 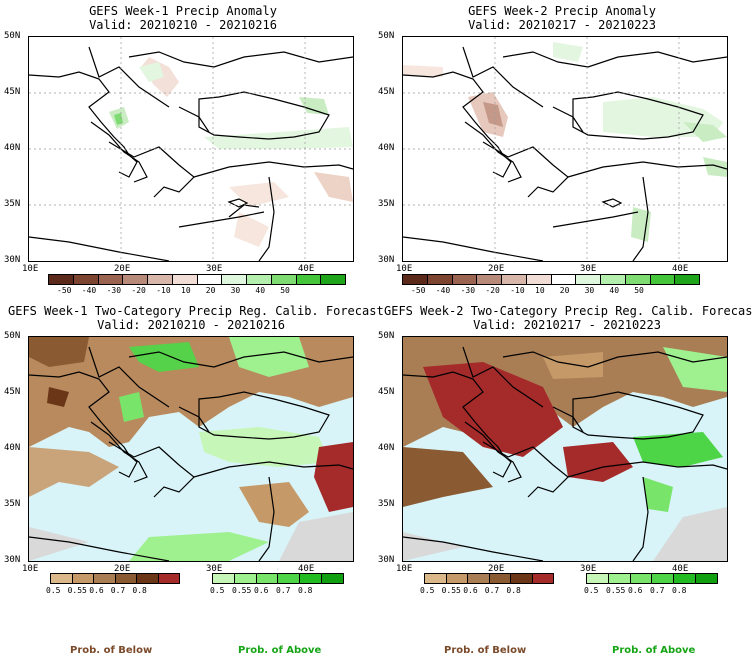 I want to click on colorbar-tick-label: 20, so click(x=564, y=290).